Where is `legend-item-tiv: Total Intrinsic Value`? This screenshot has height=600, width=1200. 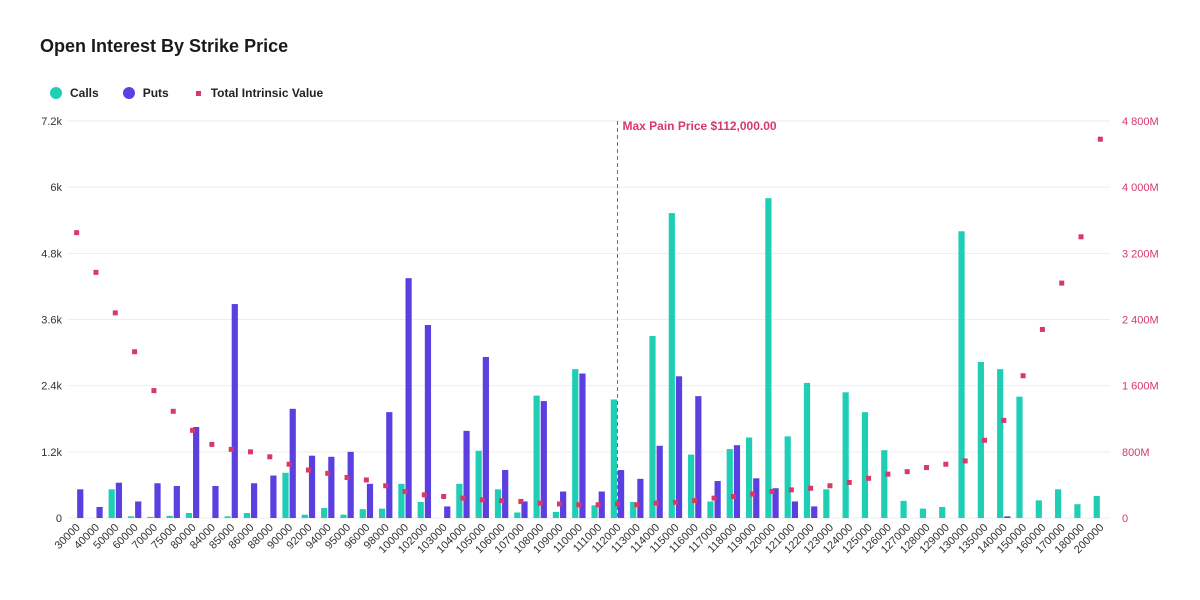 legend-item-tiv: Total Intrinsic Value is located at coordinates (258, 93).